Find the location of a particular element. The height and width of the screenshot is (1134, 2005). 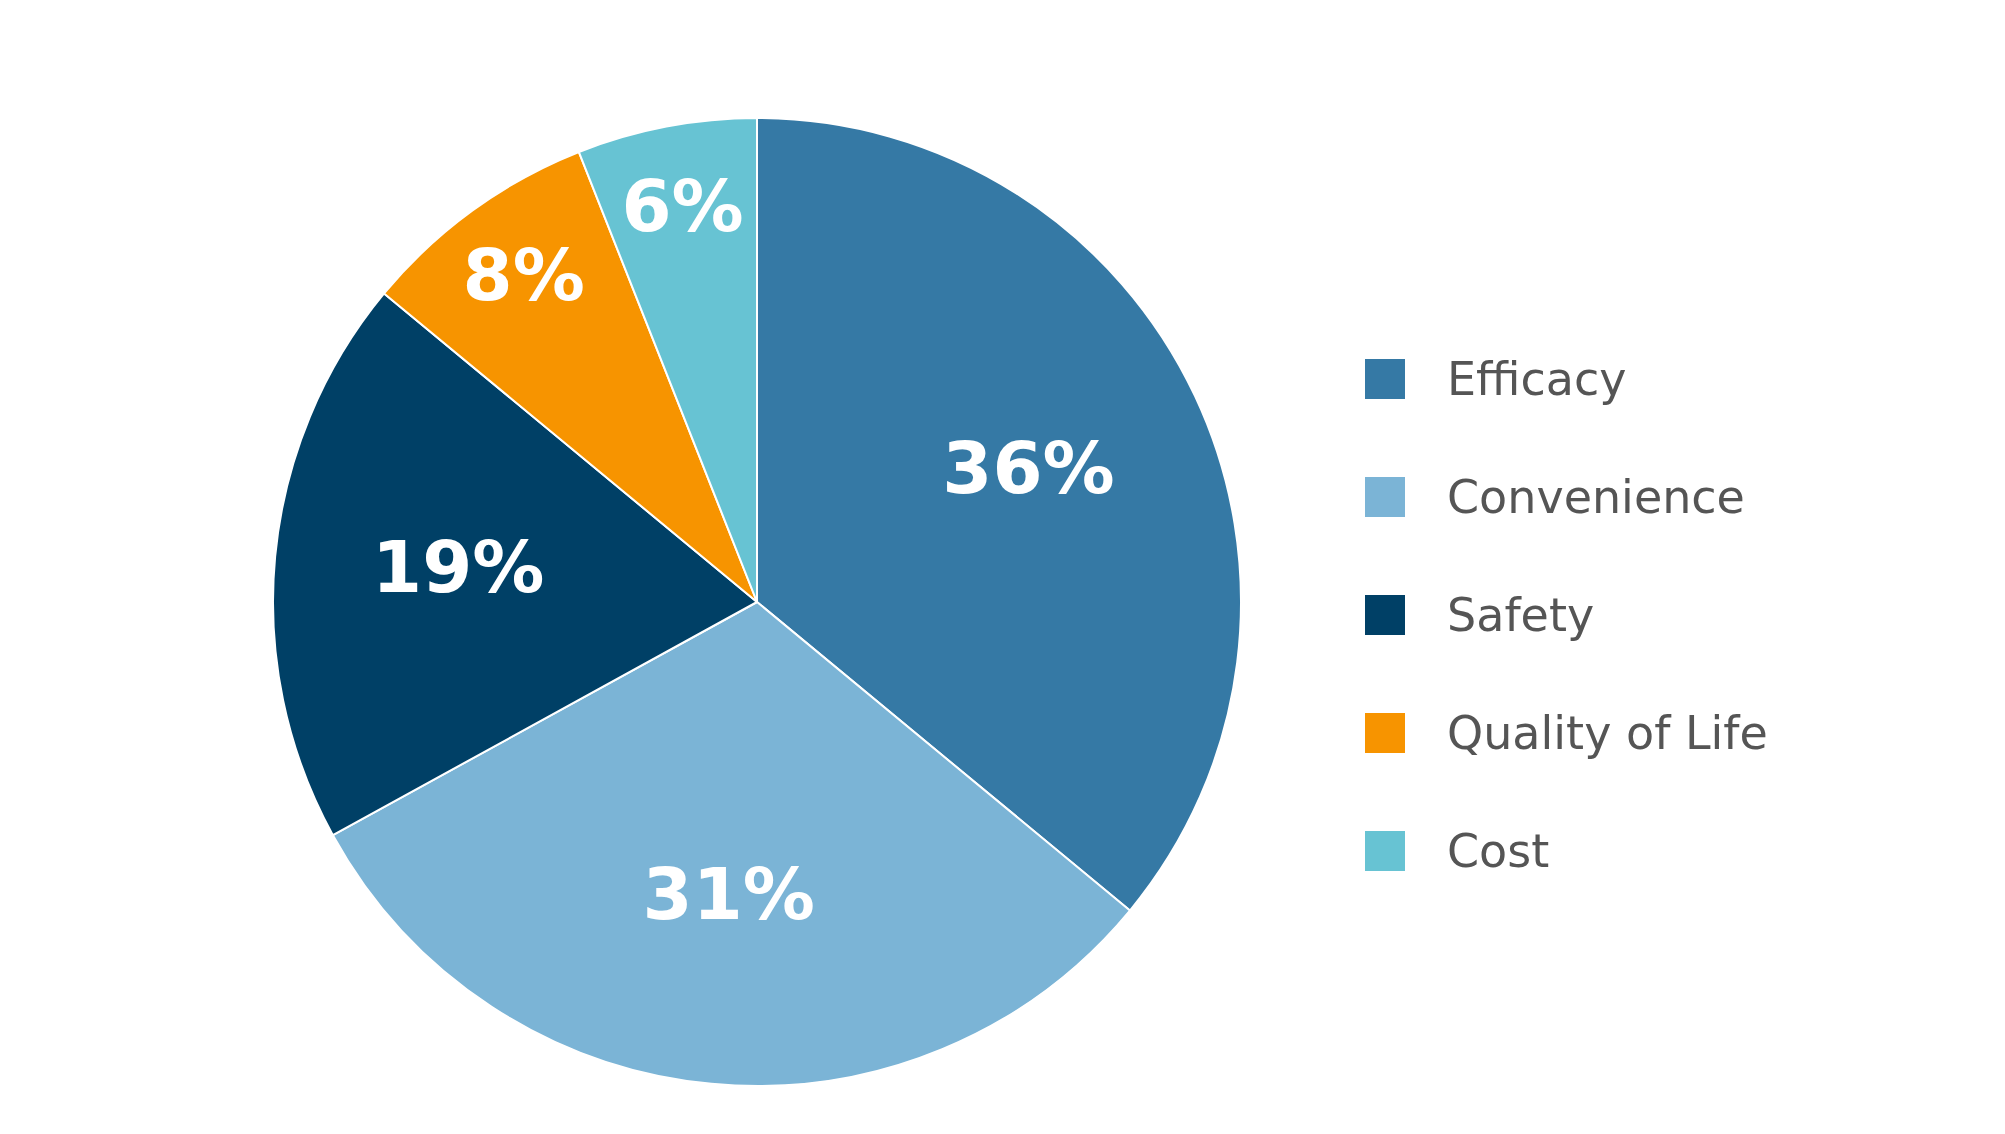

legend-label: Convenience is located at coordinates (1596, 497).